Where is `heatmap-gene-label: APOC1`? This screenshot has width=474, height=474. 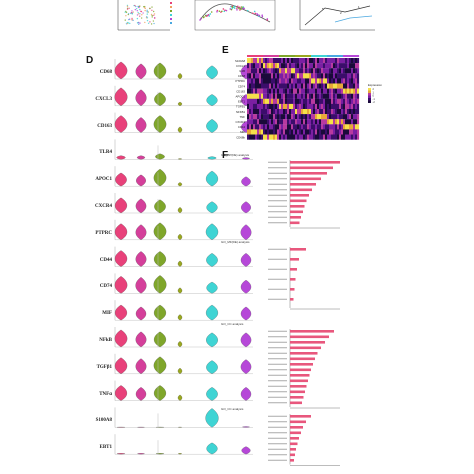 heatmap-gene-label: APOC1 is located at coordinates (241, 97).